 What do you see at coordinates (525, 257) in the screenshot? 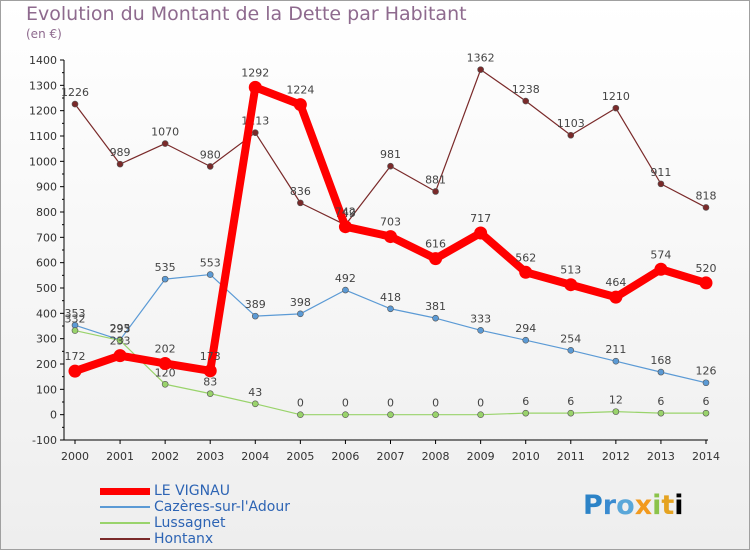
I see `data-label: 562` at bounding box center [525, 257].